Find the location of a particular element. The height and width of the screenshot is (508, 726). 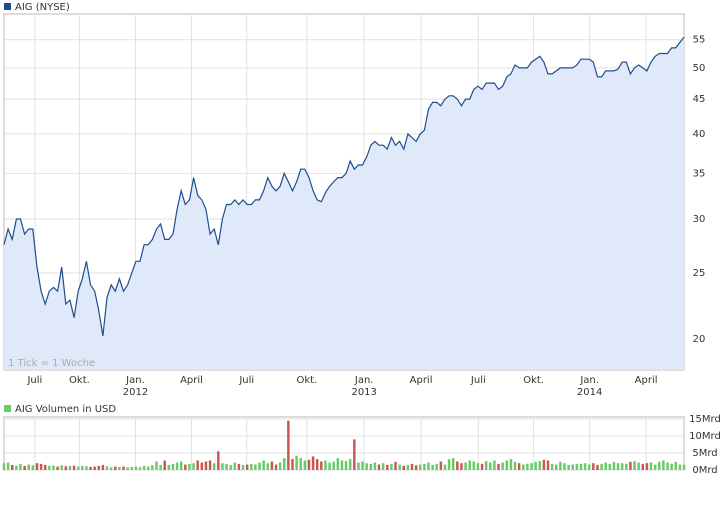

x-year-label: 2012 is located at coordinates (135, 392).